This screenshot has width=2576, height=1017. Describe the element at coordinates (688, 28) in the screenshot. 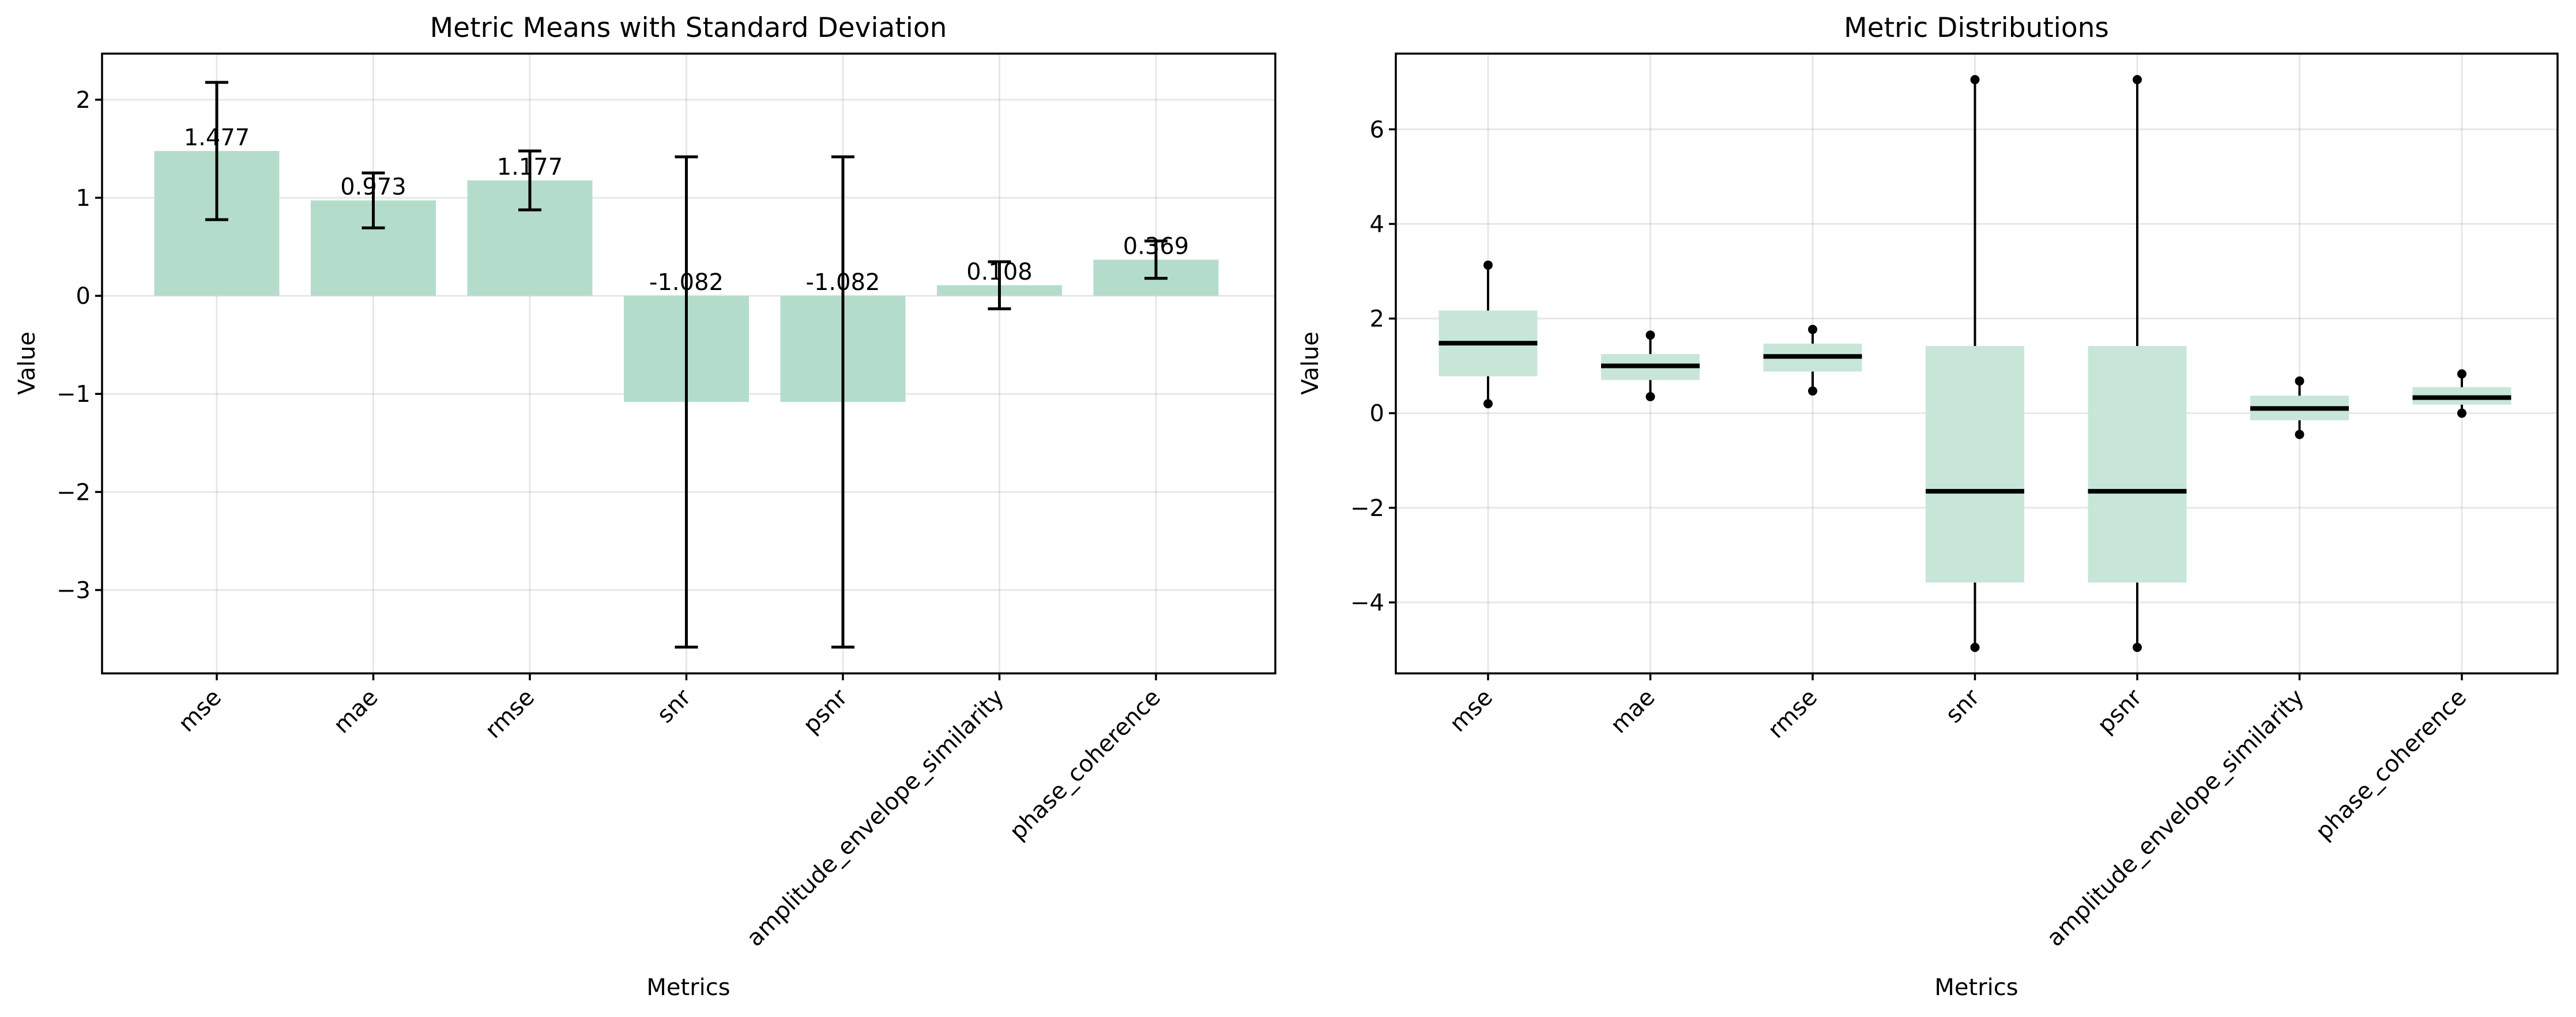

I see `bar-chart-title: Metric Means with Standard Deviation` at that location.